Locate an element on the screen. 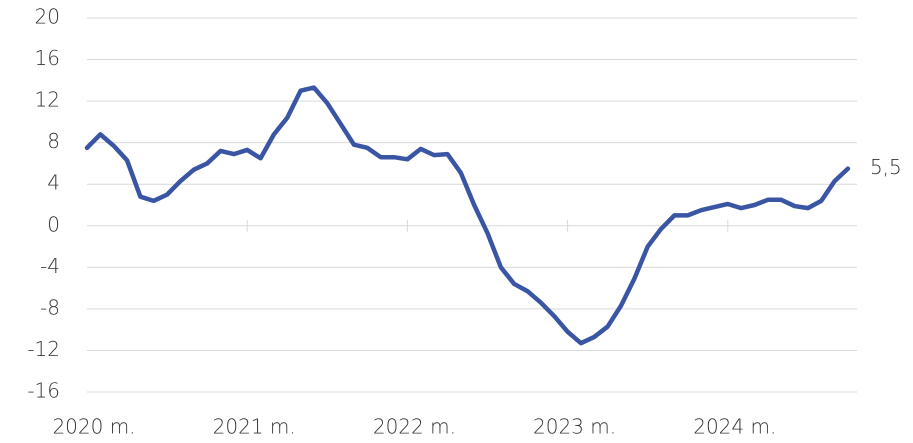 The height and width of the screenshot is (443, 913). y-tick-label: 20 is located at coordinates (47, 17).